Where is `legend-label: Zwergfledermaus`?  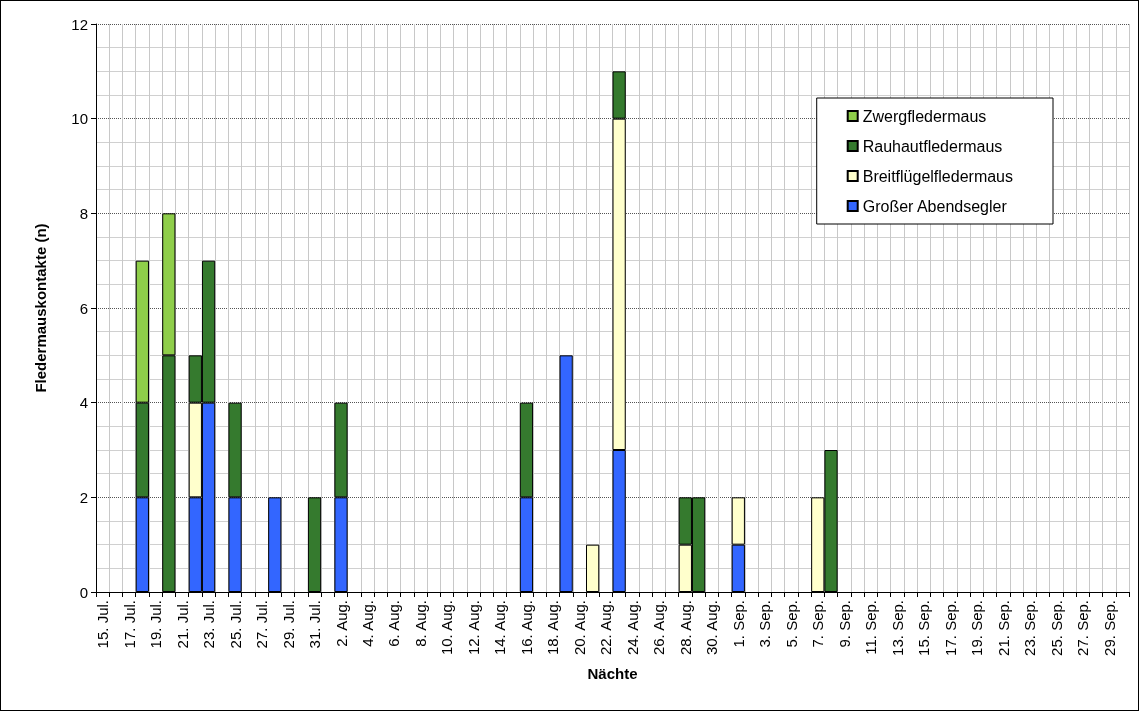 legend-label: Zwergfledermaus is located at coordinates (924, 116).